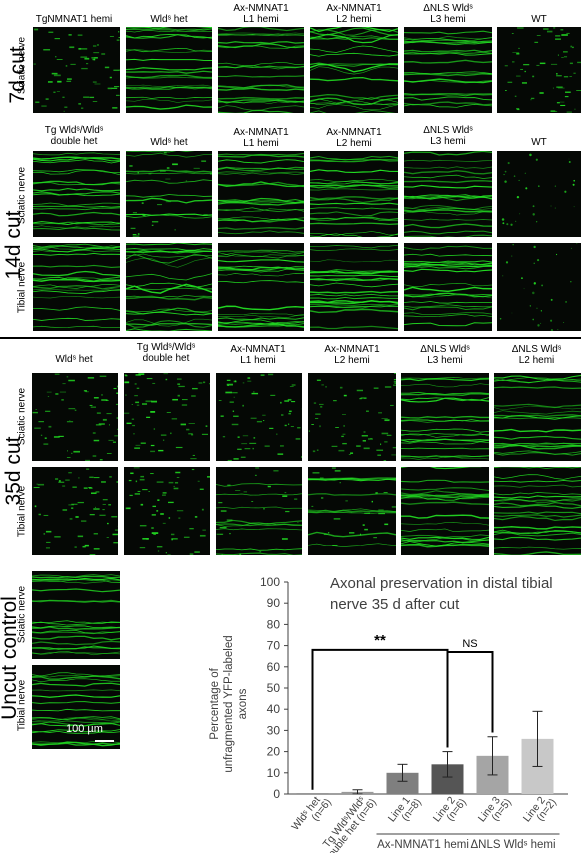 The width and height of the screenshot is (581, 853). Describe the element at coordinates (74, 136) in the screenshot. I see `col-label-14d-1: Tg Wldˢ/Wldˢ double het` at that location.